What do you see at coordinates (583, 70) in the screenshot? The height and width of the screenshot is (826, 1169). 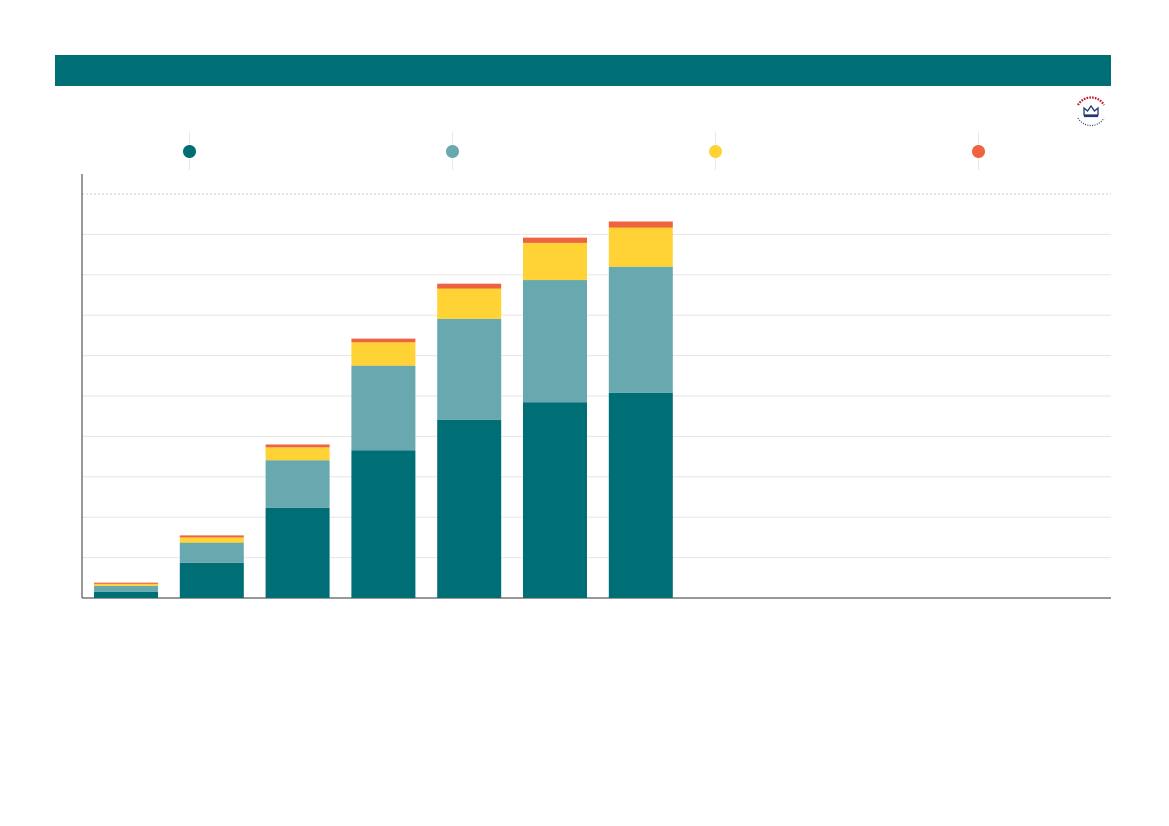 I see `header-bar` at bounding box center [583, 70].